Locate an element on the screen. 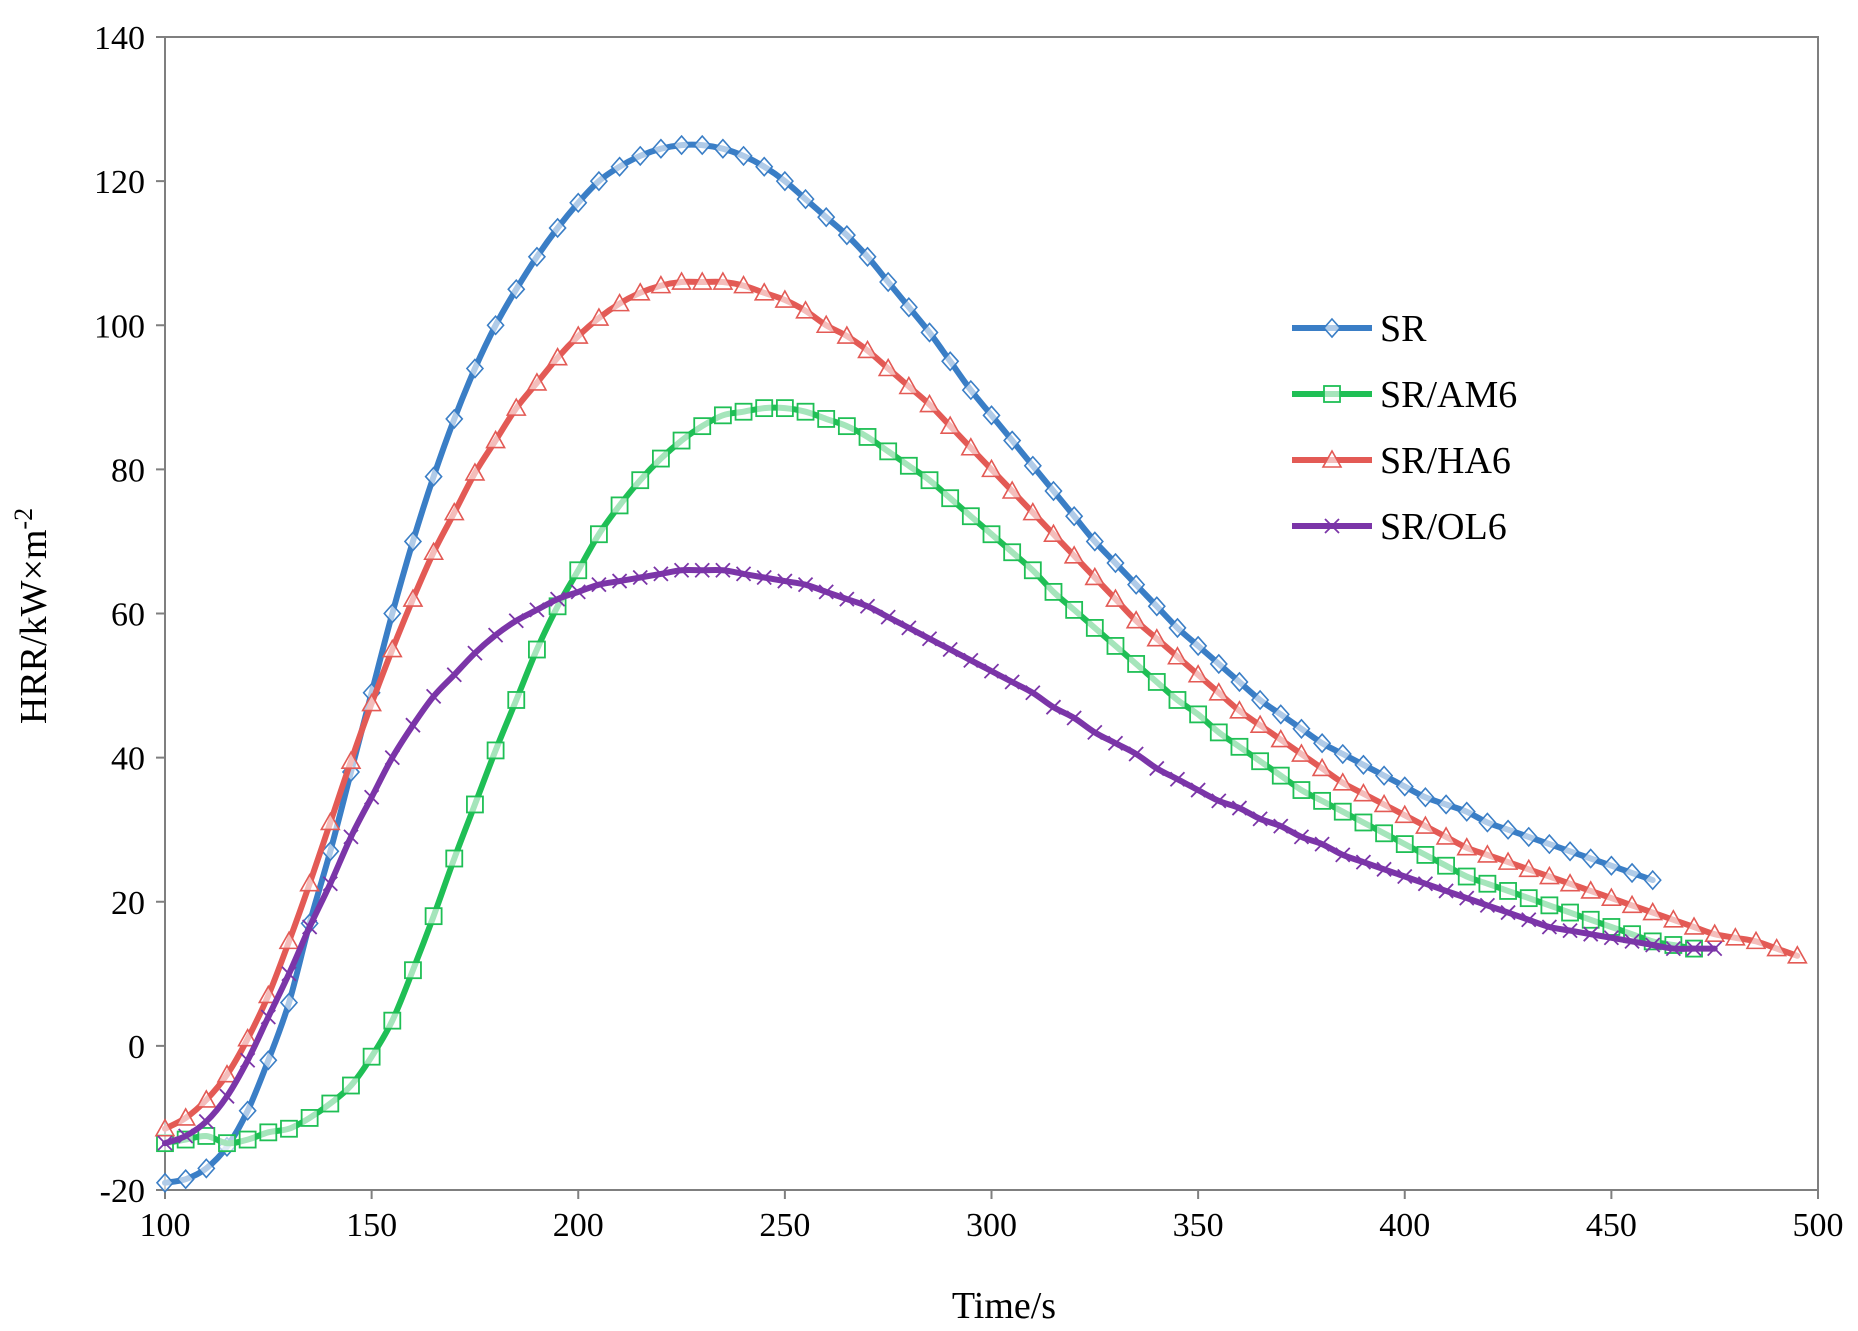 The width and height of the screenshot is (1858, 1331). x-tick-label: 250 is located at coordinates (784, 1225).